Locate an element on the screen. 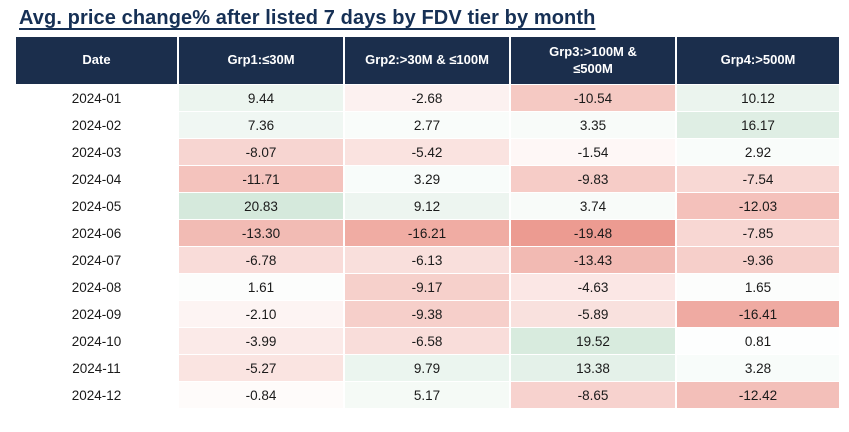 The height and width of the screenshot is (432, 849). column-header-grp2: Grp2:>30M & ≤100M is located at coordinates (427, 60).